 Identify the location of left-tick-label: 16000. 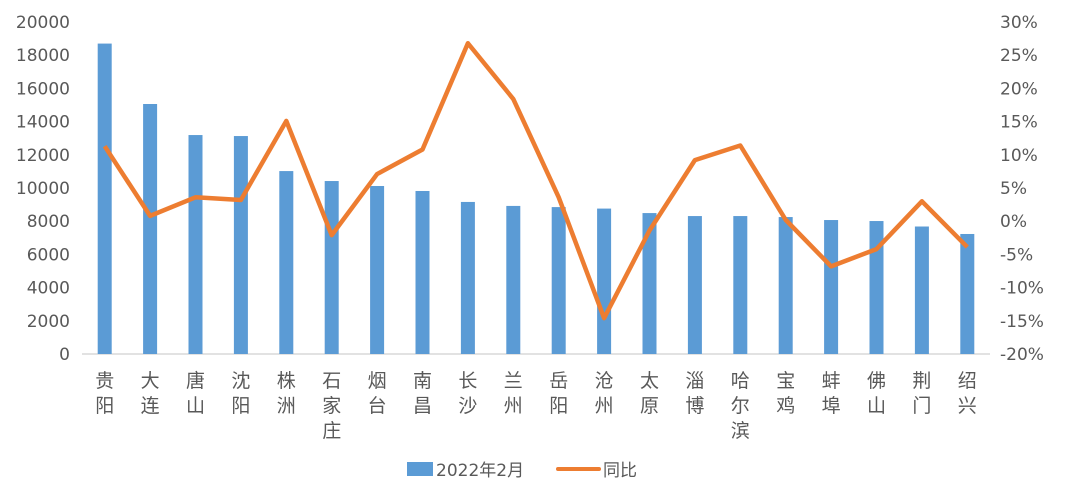
(43, 89).